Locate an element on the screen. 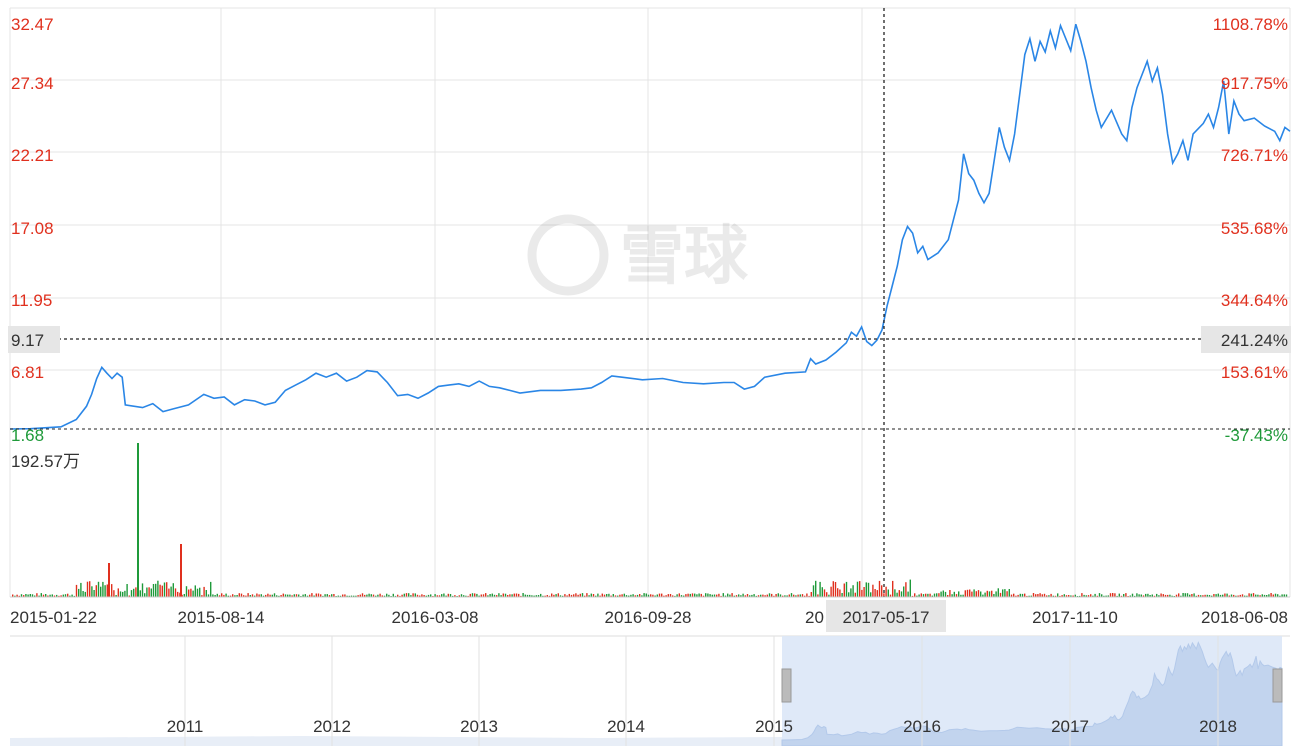  watermark-logo-icon is located at coordinates (568, 255).